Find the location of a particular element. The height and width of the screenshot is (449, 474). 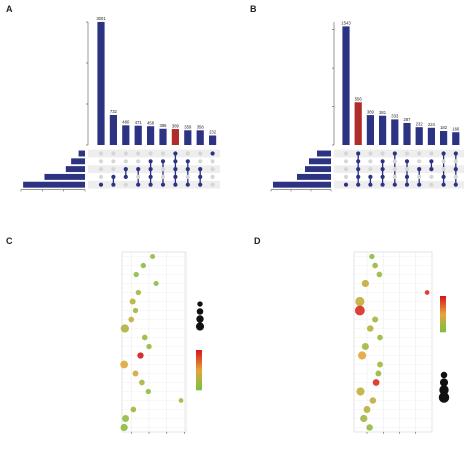

bar-value-label: 3001 is located at coordinates (101, 18).